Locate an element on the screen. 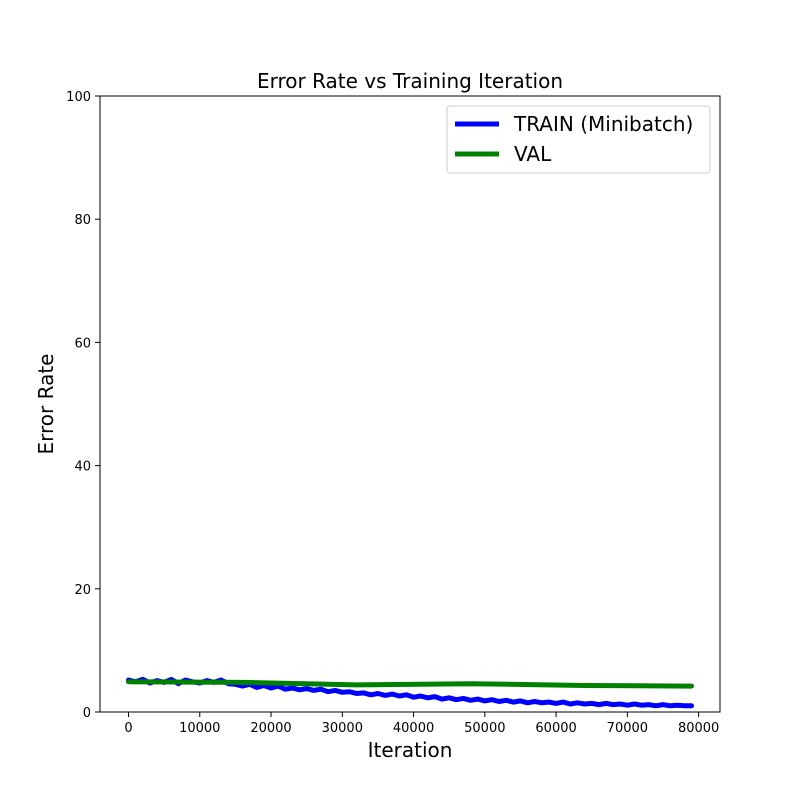  y-tick-label: 80 is located at coordinates (82, 220).